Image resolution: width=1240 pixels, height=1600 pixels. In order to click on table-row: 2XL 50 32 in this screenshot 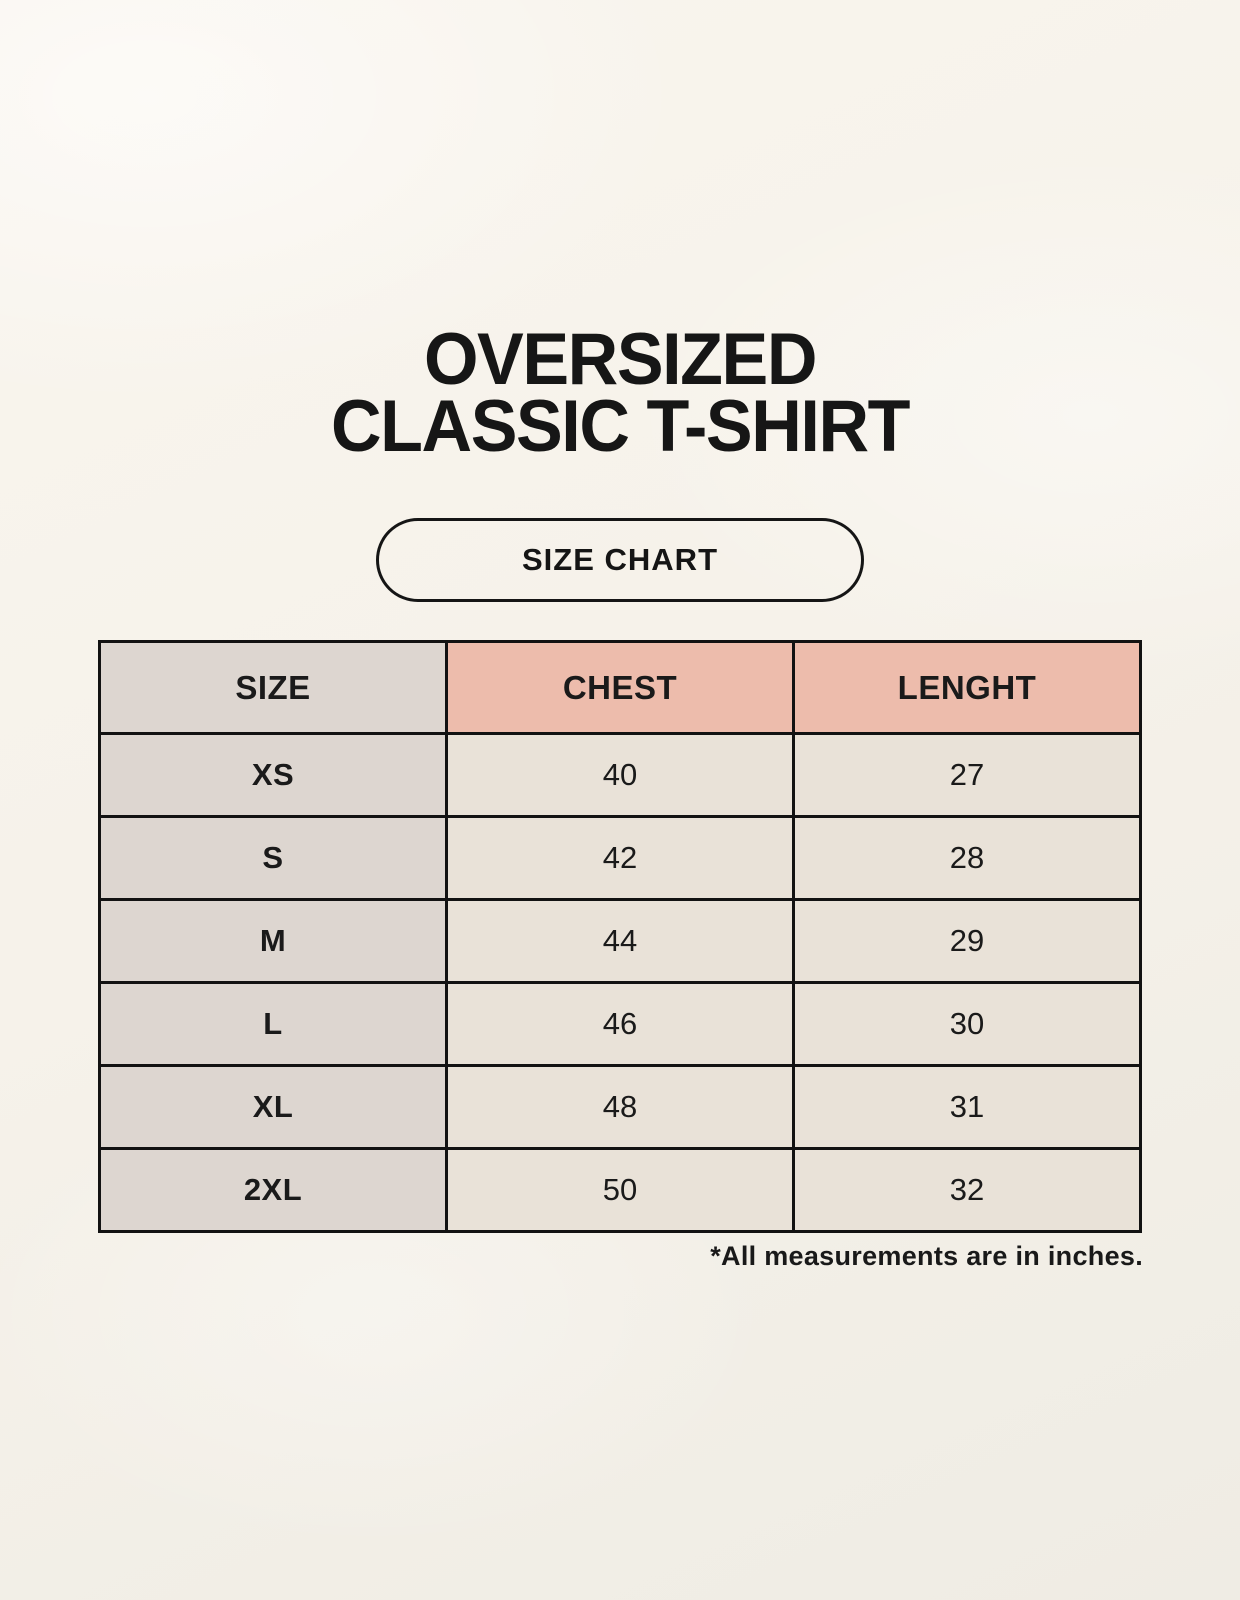, I will do `click(620, 1190)`.